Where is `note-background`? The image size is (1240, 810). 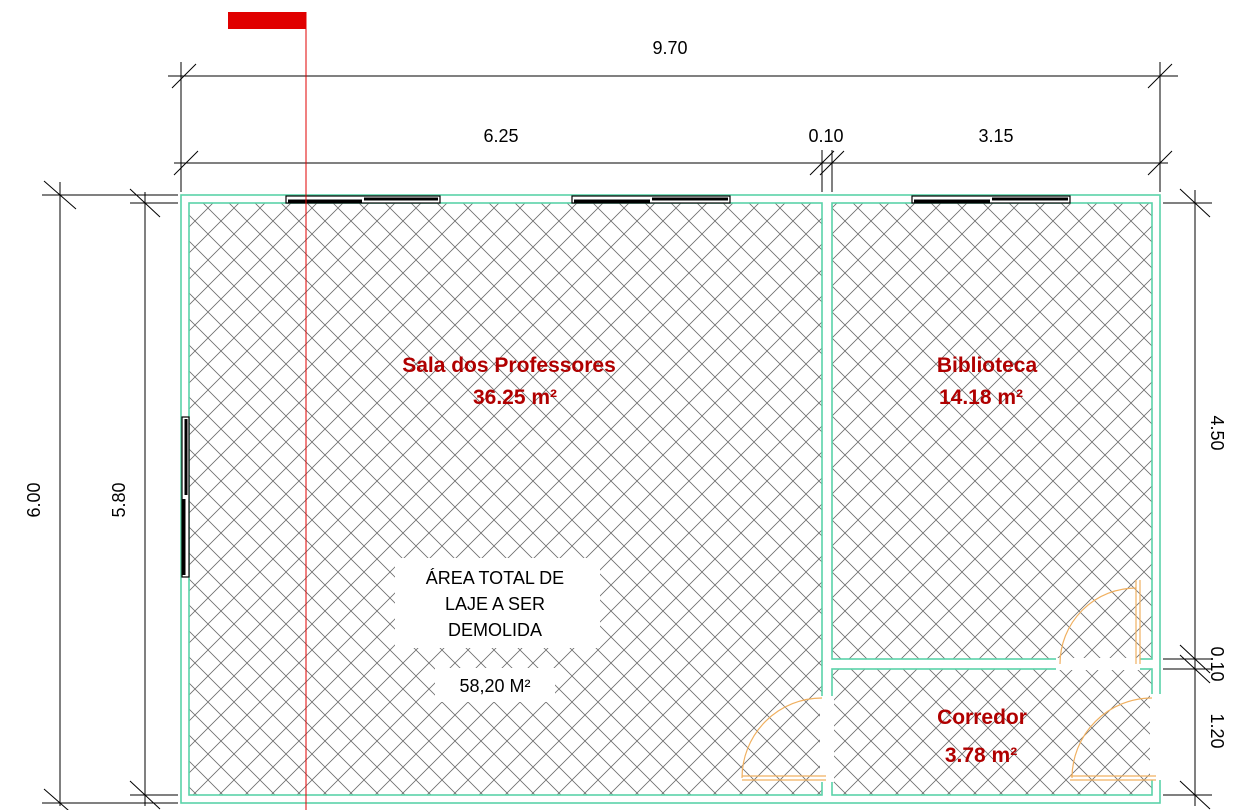
note-background is located at coordinates (497, 603).